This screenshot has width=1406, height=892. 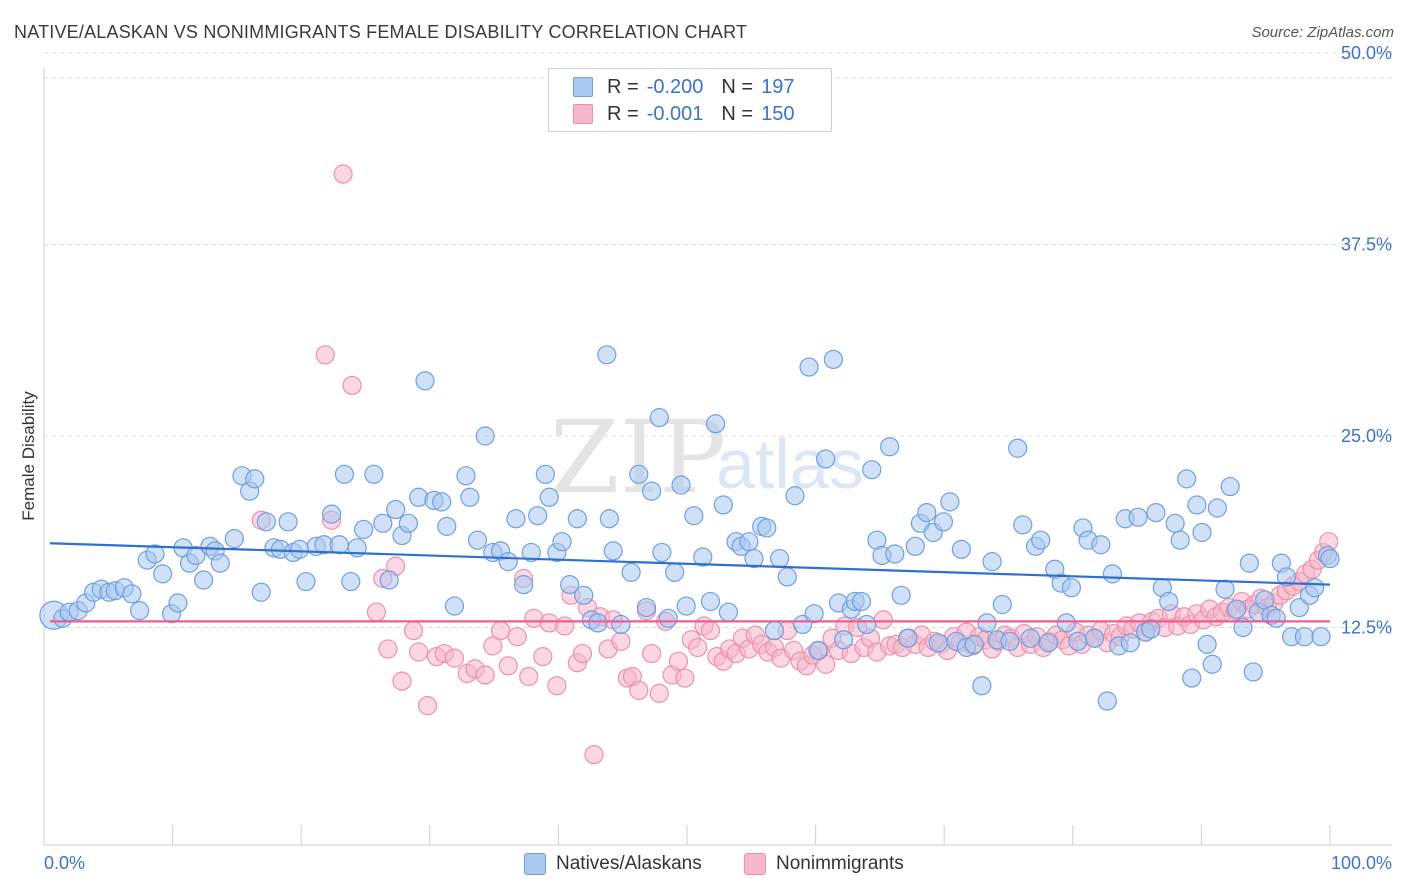 I want to click on nonimmigrants-swatch, so click(x=583, y=114).